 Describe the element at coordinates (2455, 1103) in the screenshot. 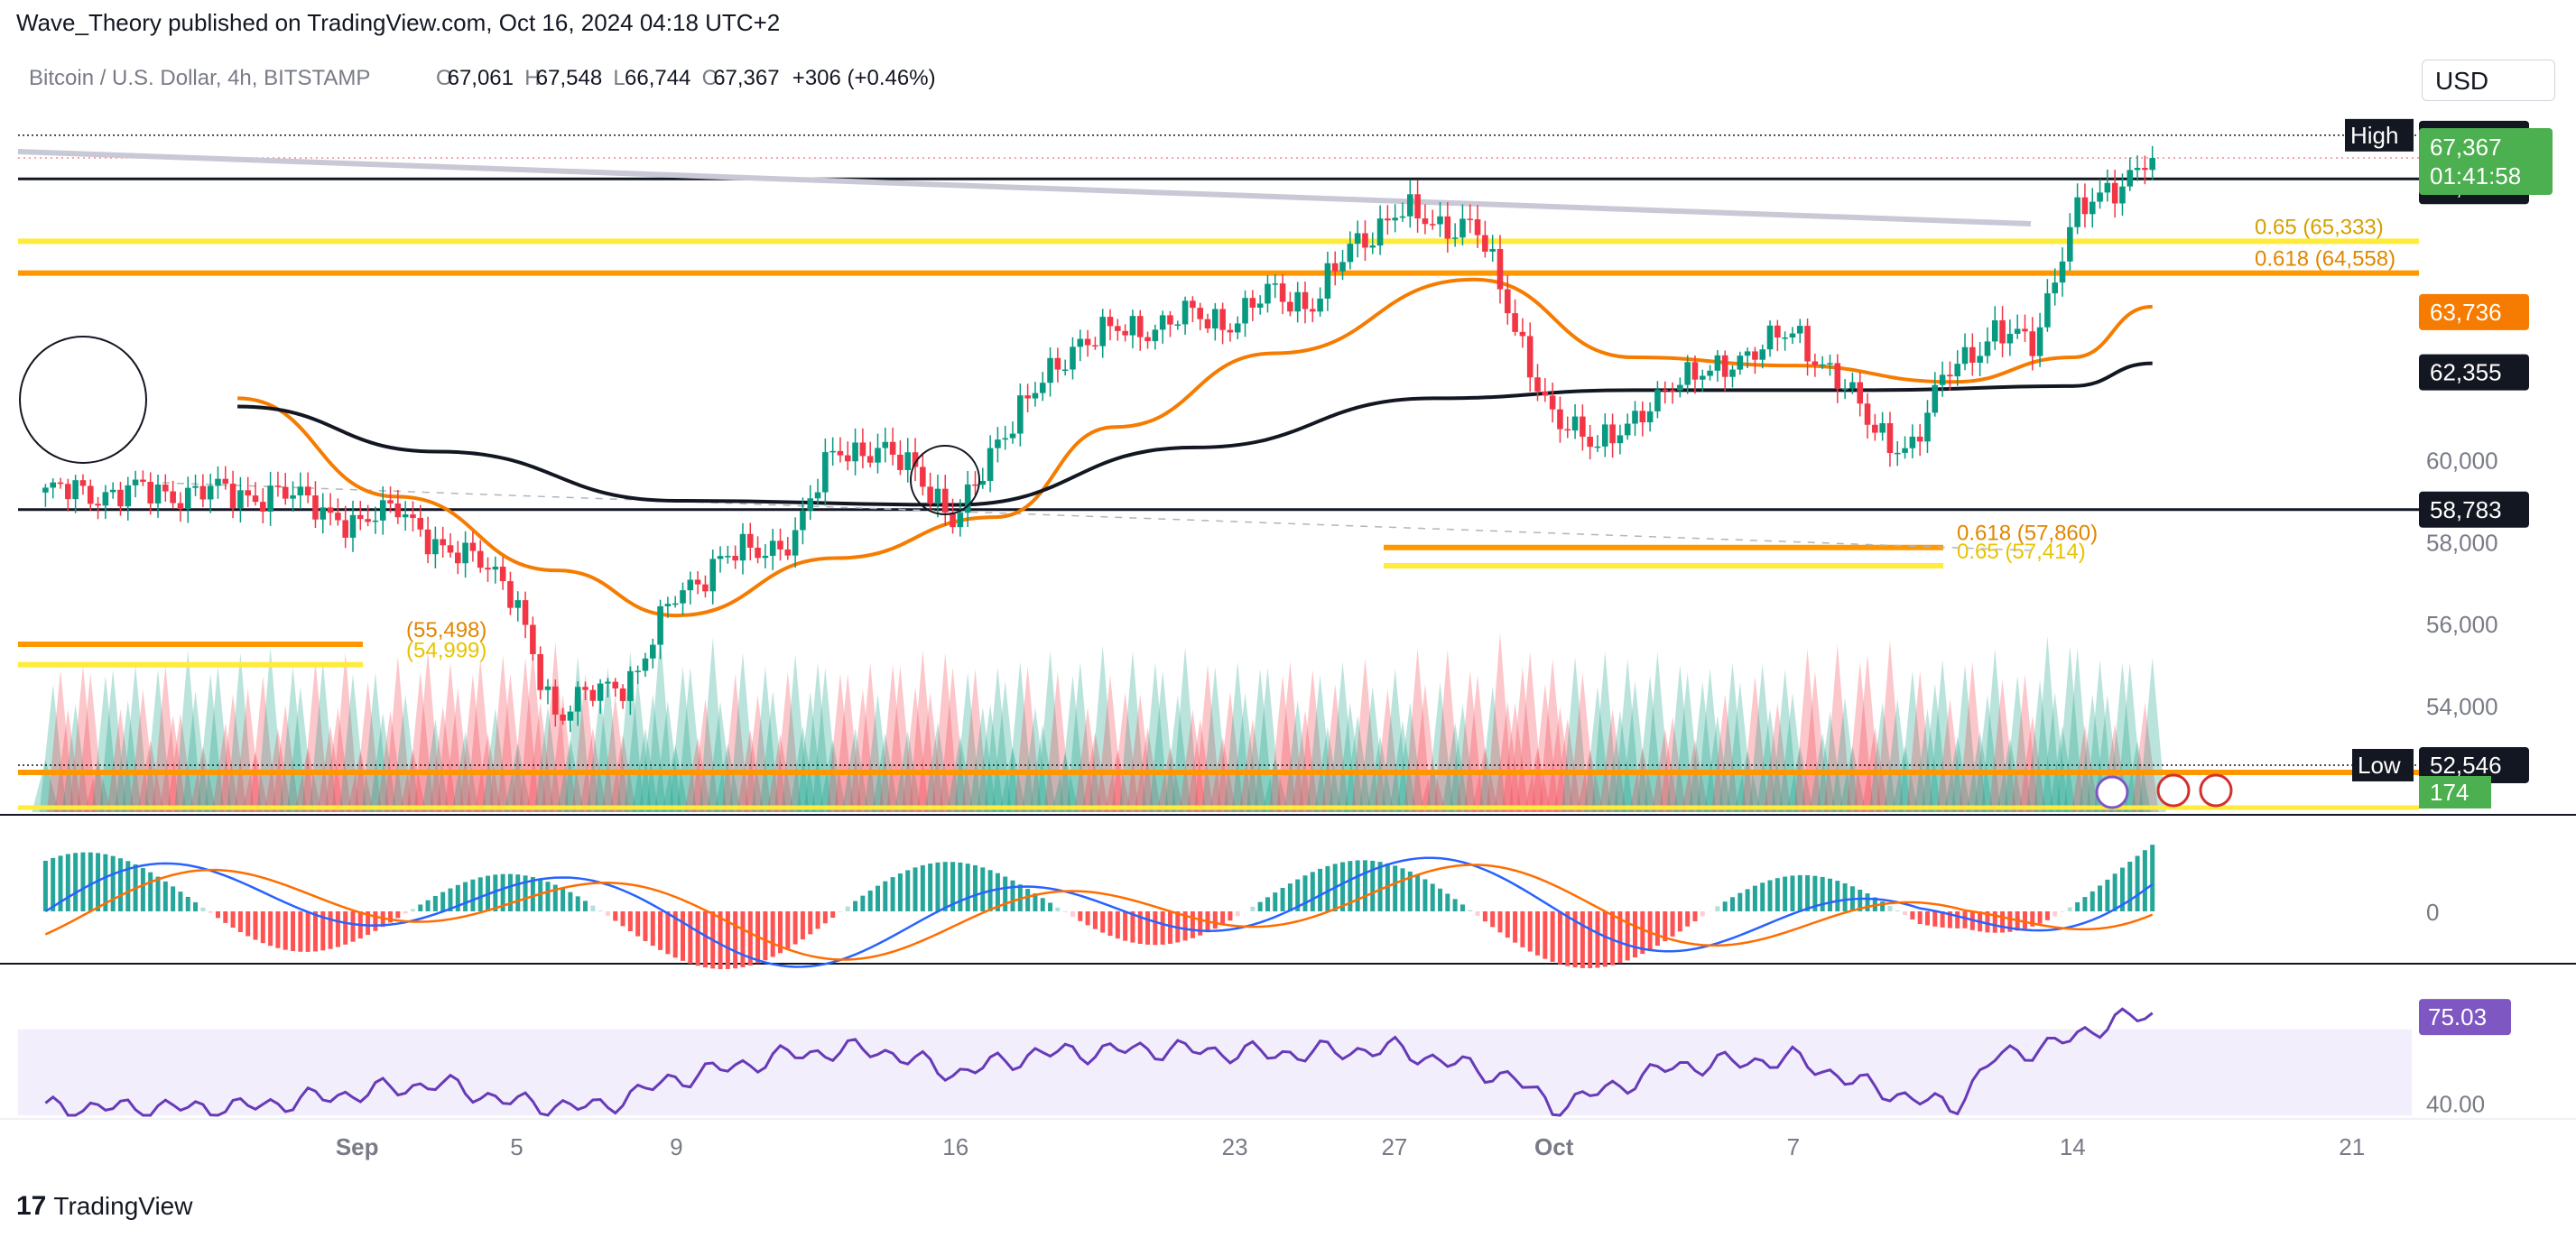

I see `rsi-tick-label: 40.00` at that location.